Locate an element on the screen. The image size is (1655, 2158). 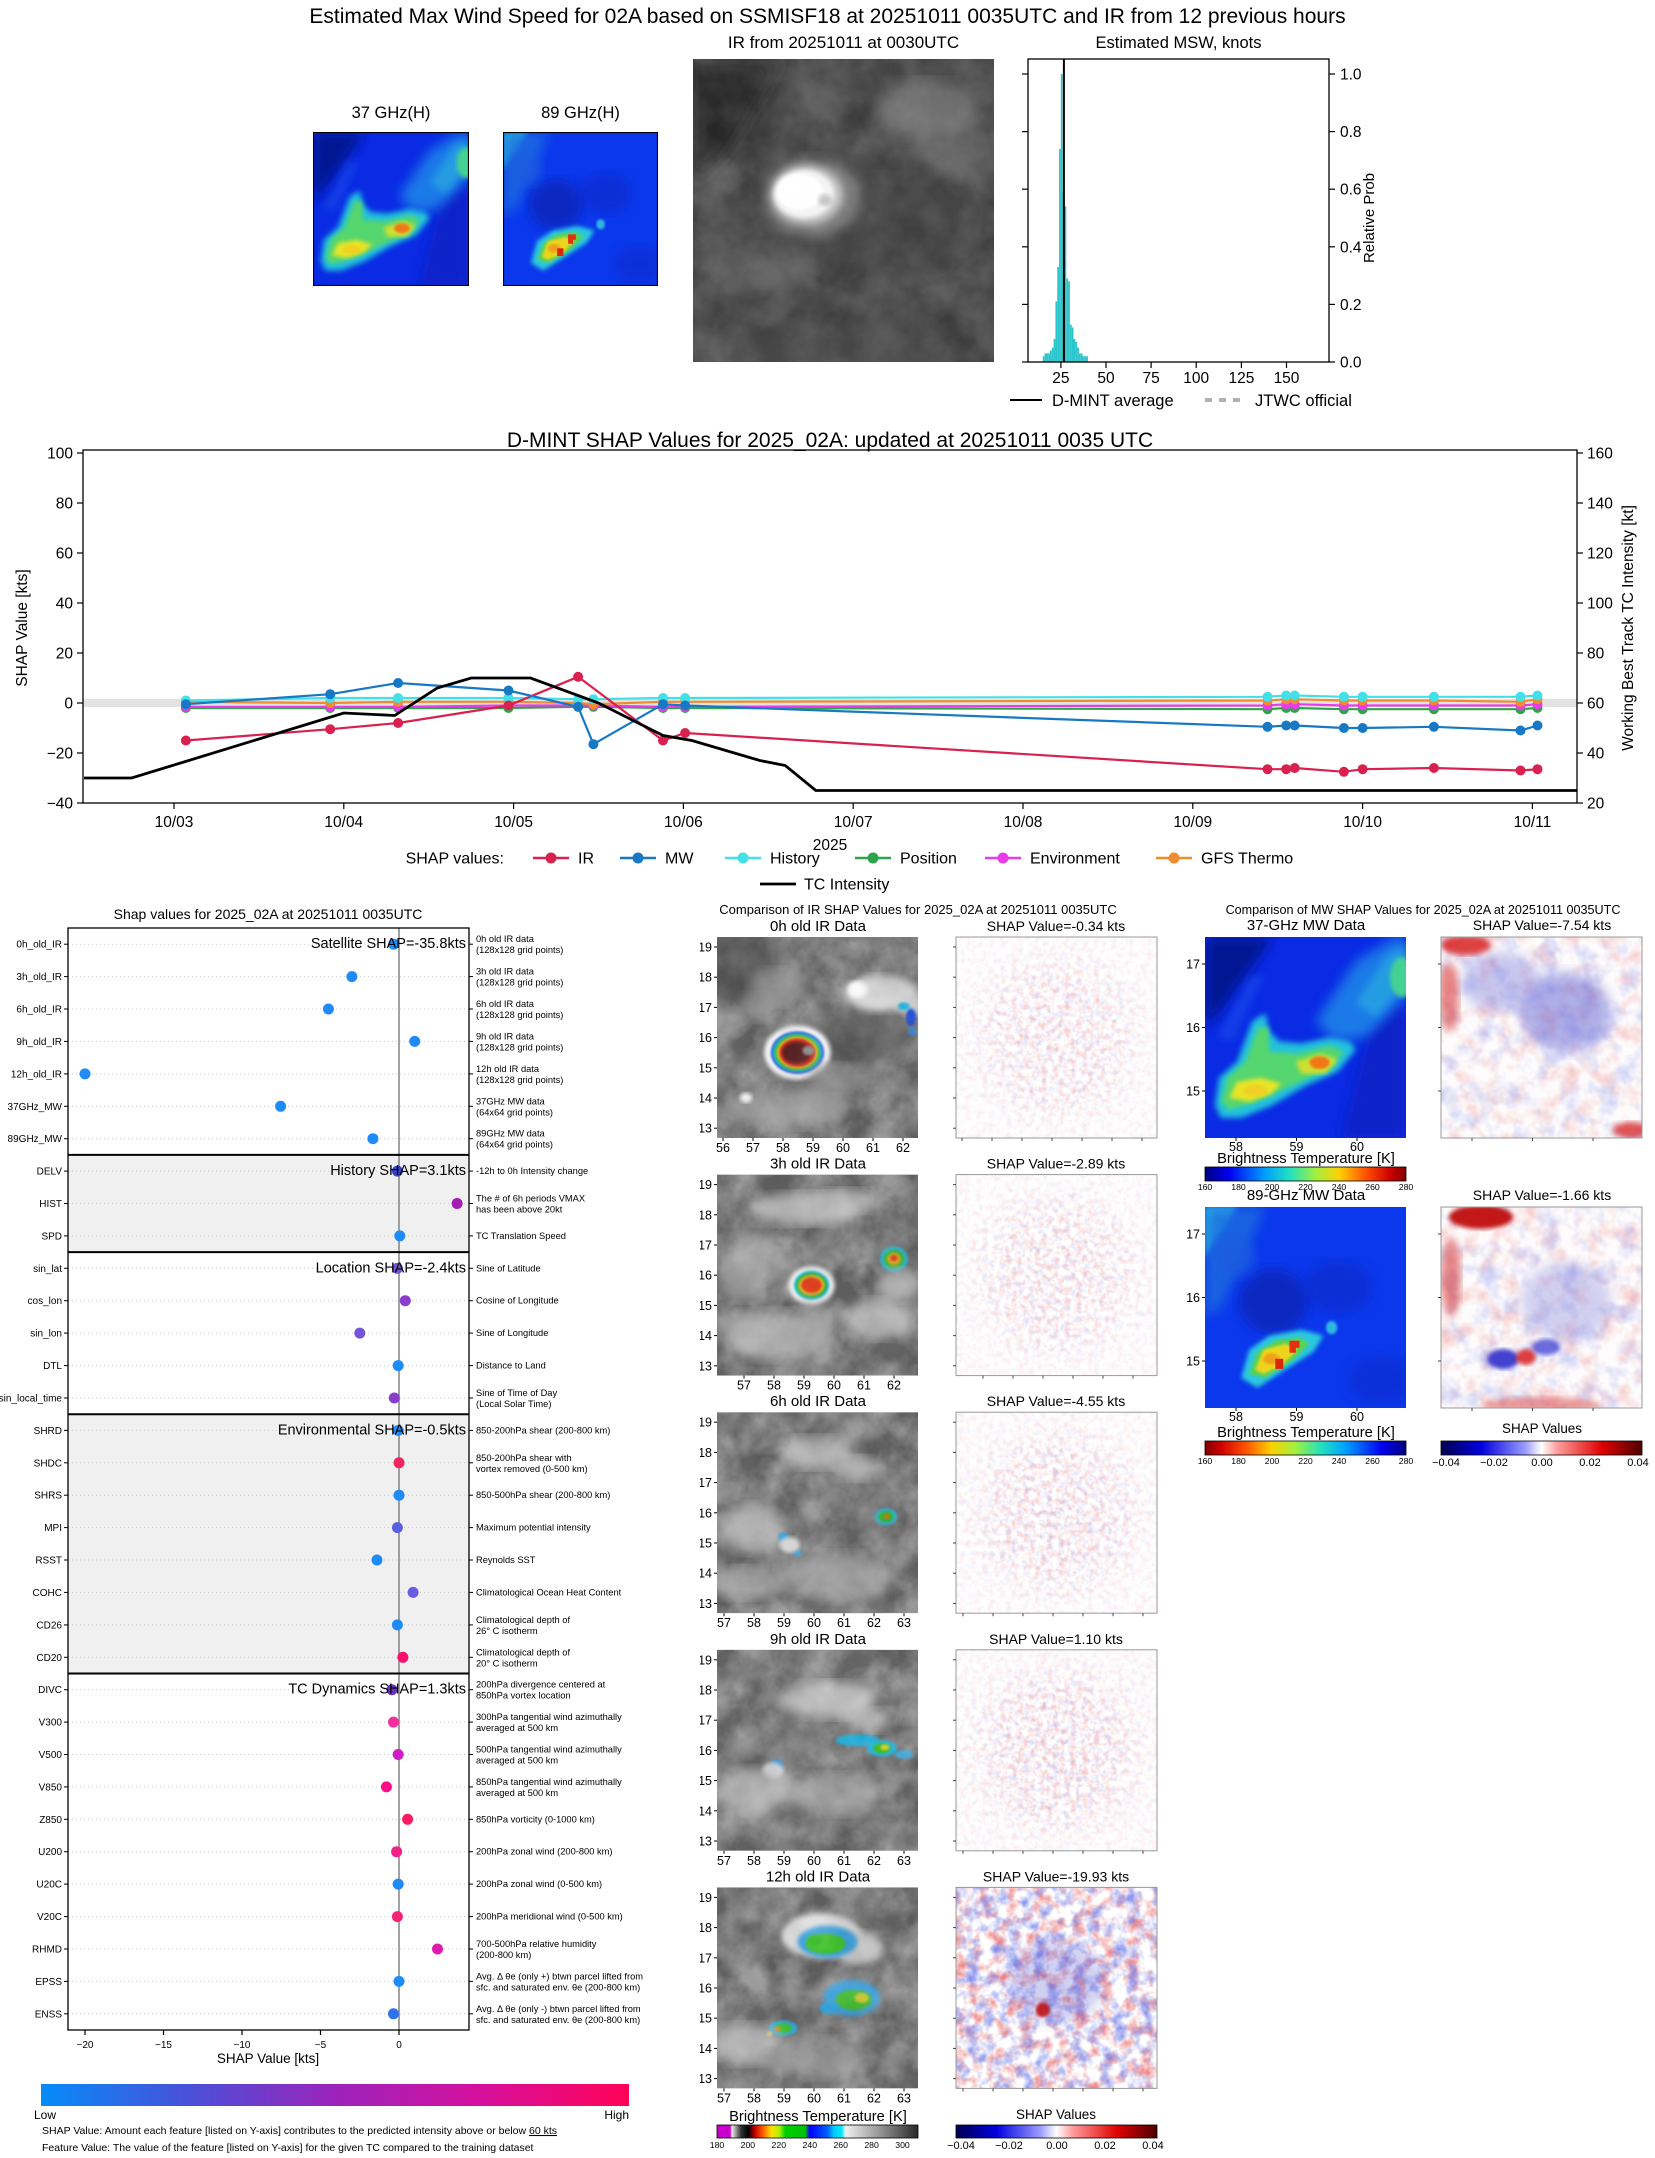
svg-text: SHAP Value=-4.55 kts is located at coordinates (1056, 1401).